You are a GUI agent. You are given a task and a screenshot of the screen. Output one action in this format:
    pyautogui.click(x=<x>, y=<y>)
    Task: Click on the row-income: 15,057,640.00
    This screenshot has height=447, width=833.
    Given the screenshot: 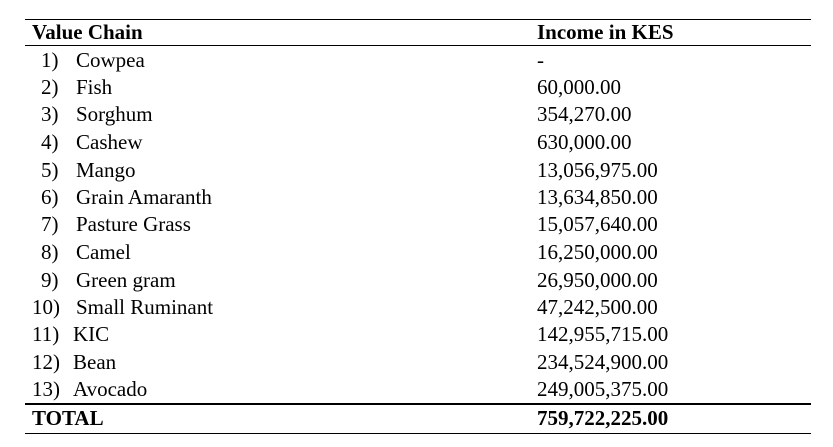 What is the action you would take?
    pyautogui.click(x=597, y=224)
    